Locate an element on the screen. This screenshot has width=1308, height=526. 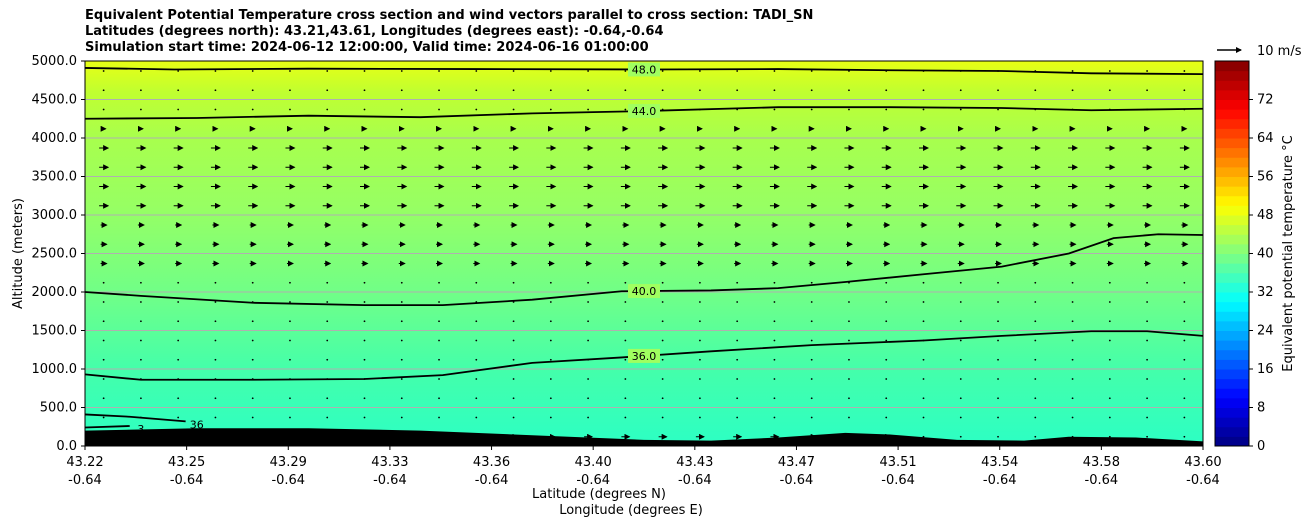
x-tick-label-lat: 43.25 is located at coordinates (186, 462).